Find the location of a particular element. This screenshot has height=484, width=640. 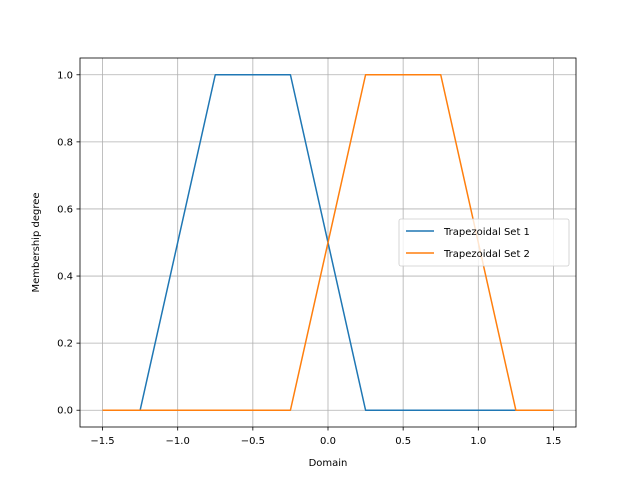

x-axis-label: Domain is located at coordinates (328, 463).